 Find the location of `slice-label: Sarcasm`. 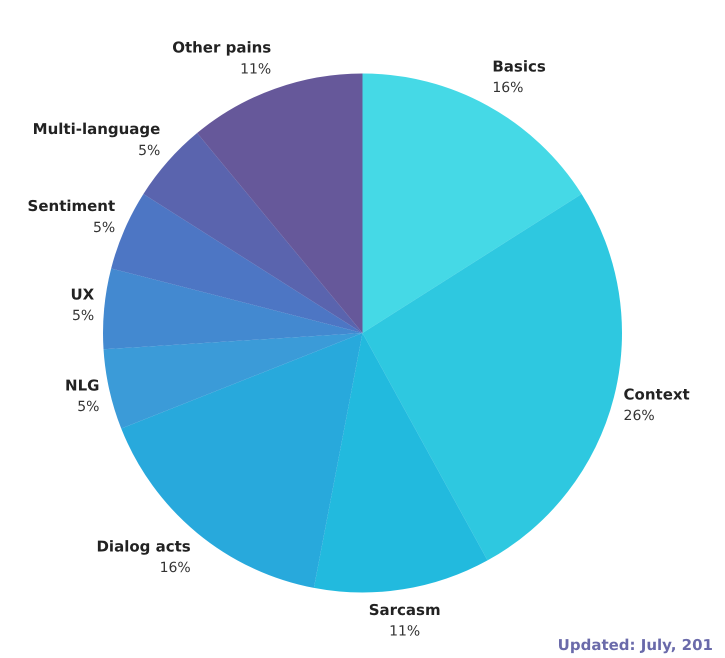

slice-label: Sarcasm is located at coordinates (404, 609).